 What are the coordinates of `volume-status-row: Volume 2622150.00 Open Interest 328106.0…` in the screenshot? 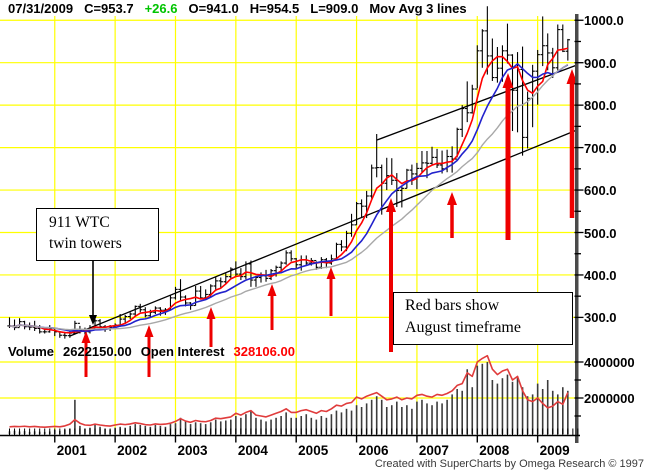 It's located at (151, 351).